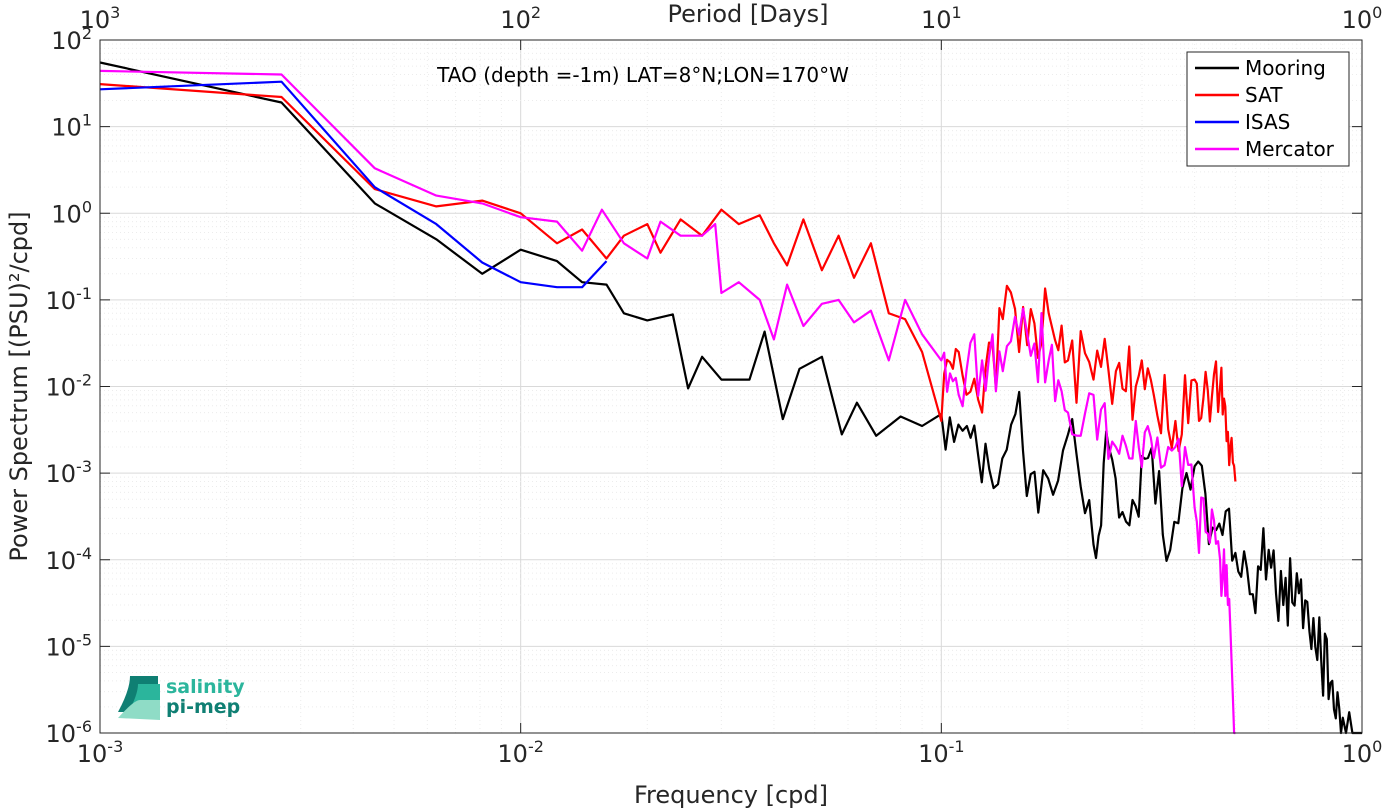 This screenshot has width=1383, height=809. I want to click on y-tick-label: 10², so click(71, 39).